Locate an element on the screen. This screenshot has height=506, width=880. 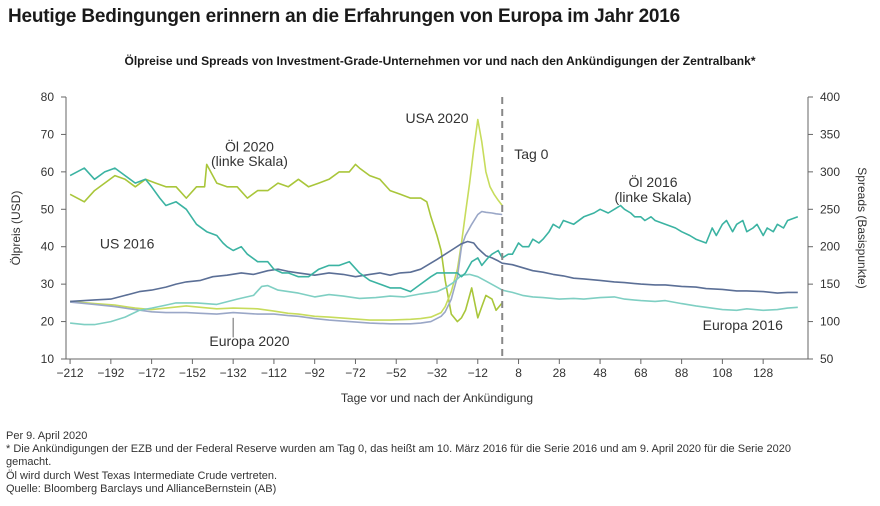
right-tick-label: 200 is located at coordinates (830, 247).